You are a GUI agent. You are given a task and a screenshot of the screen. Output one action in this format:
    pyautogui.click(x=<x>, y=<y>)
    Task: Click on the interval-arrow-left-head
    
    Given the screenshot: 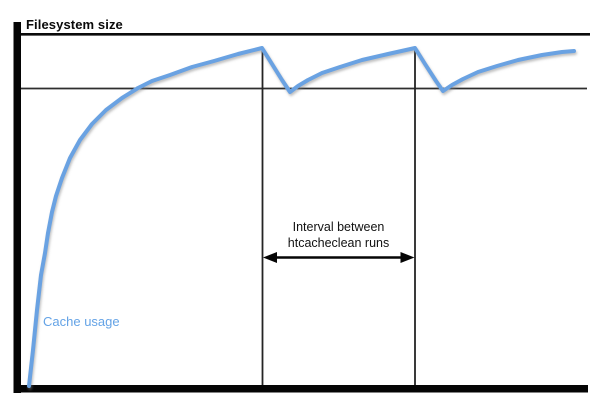 What is the action you would take?
    pyautogui.click(x=270, y=257)
    